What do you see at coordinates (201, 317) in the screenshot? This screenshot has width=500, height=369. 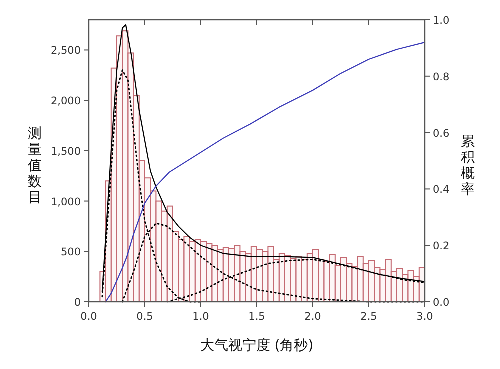 I see `x-tick-label: 1.0` at bounding box center [201, 317].